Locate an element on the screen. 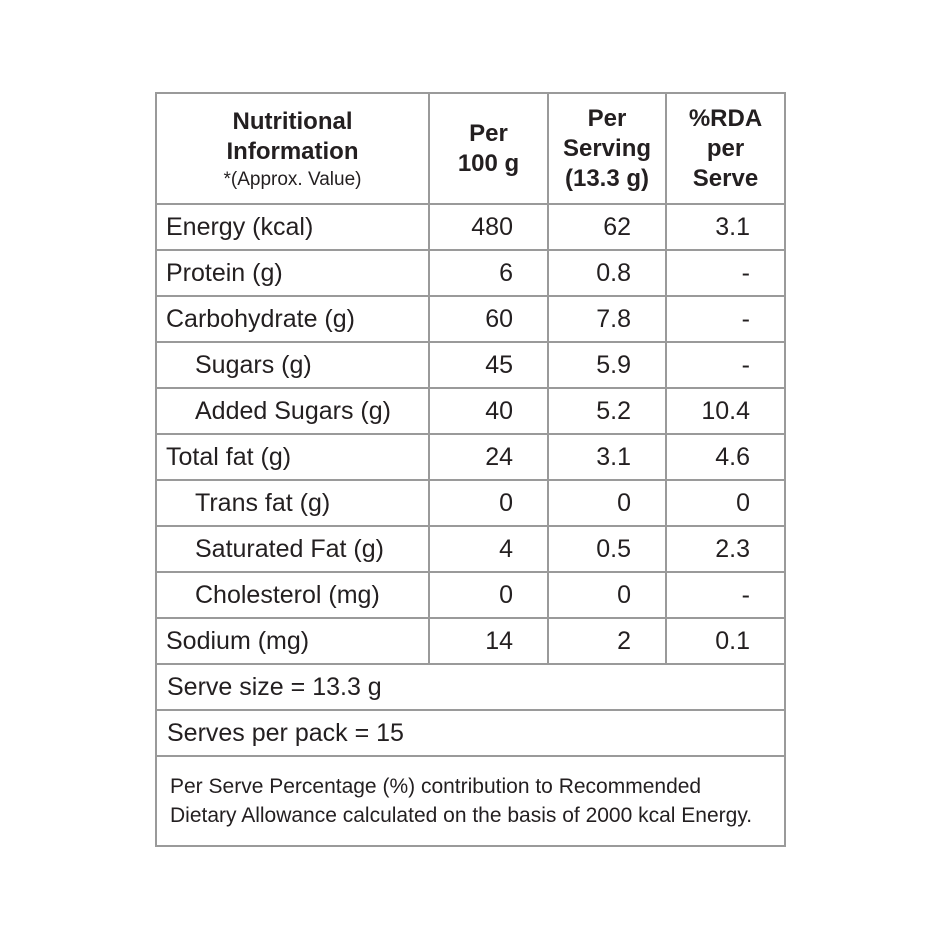 The image size is (940, 940). value-per-100g: 6 is located at coordinates (488, 273).